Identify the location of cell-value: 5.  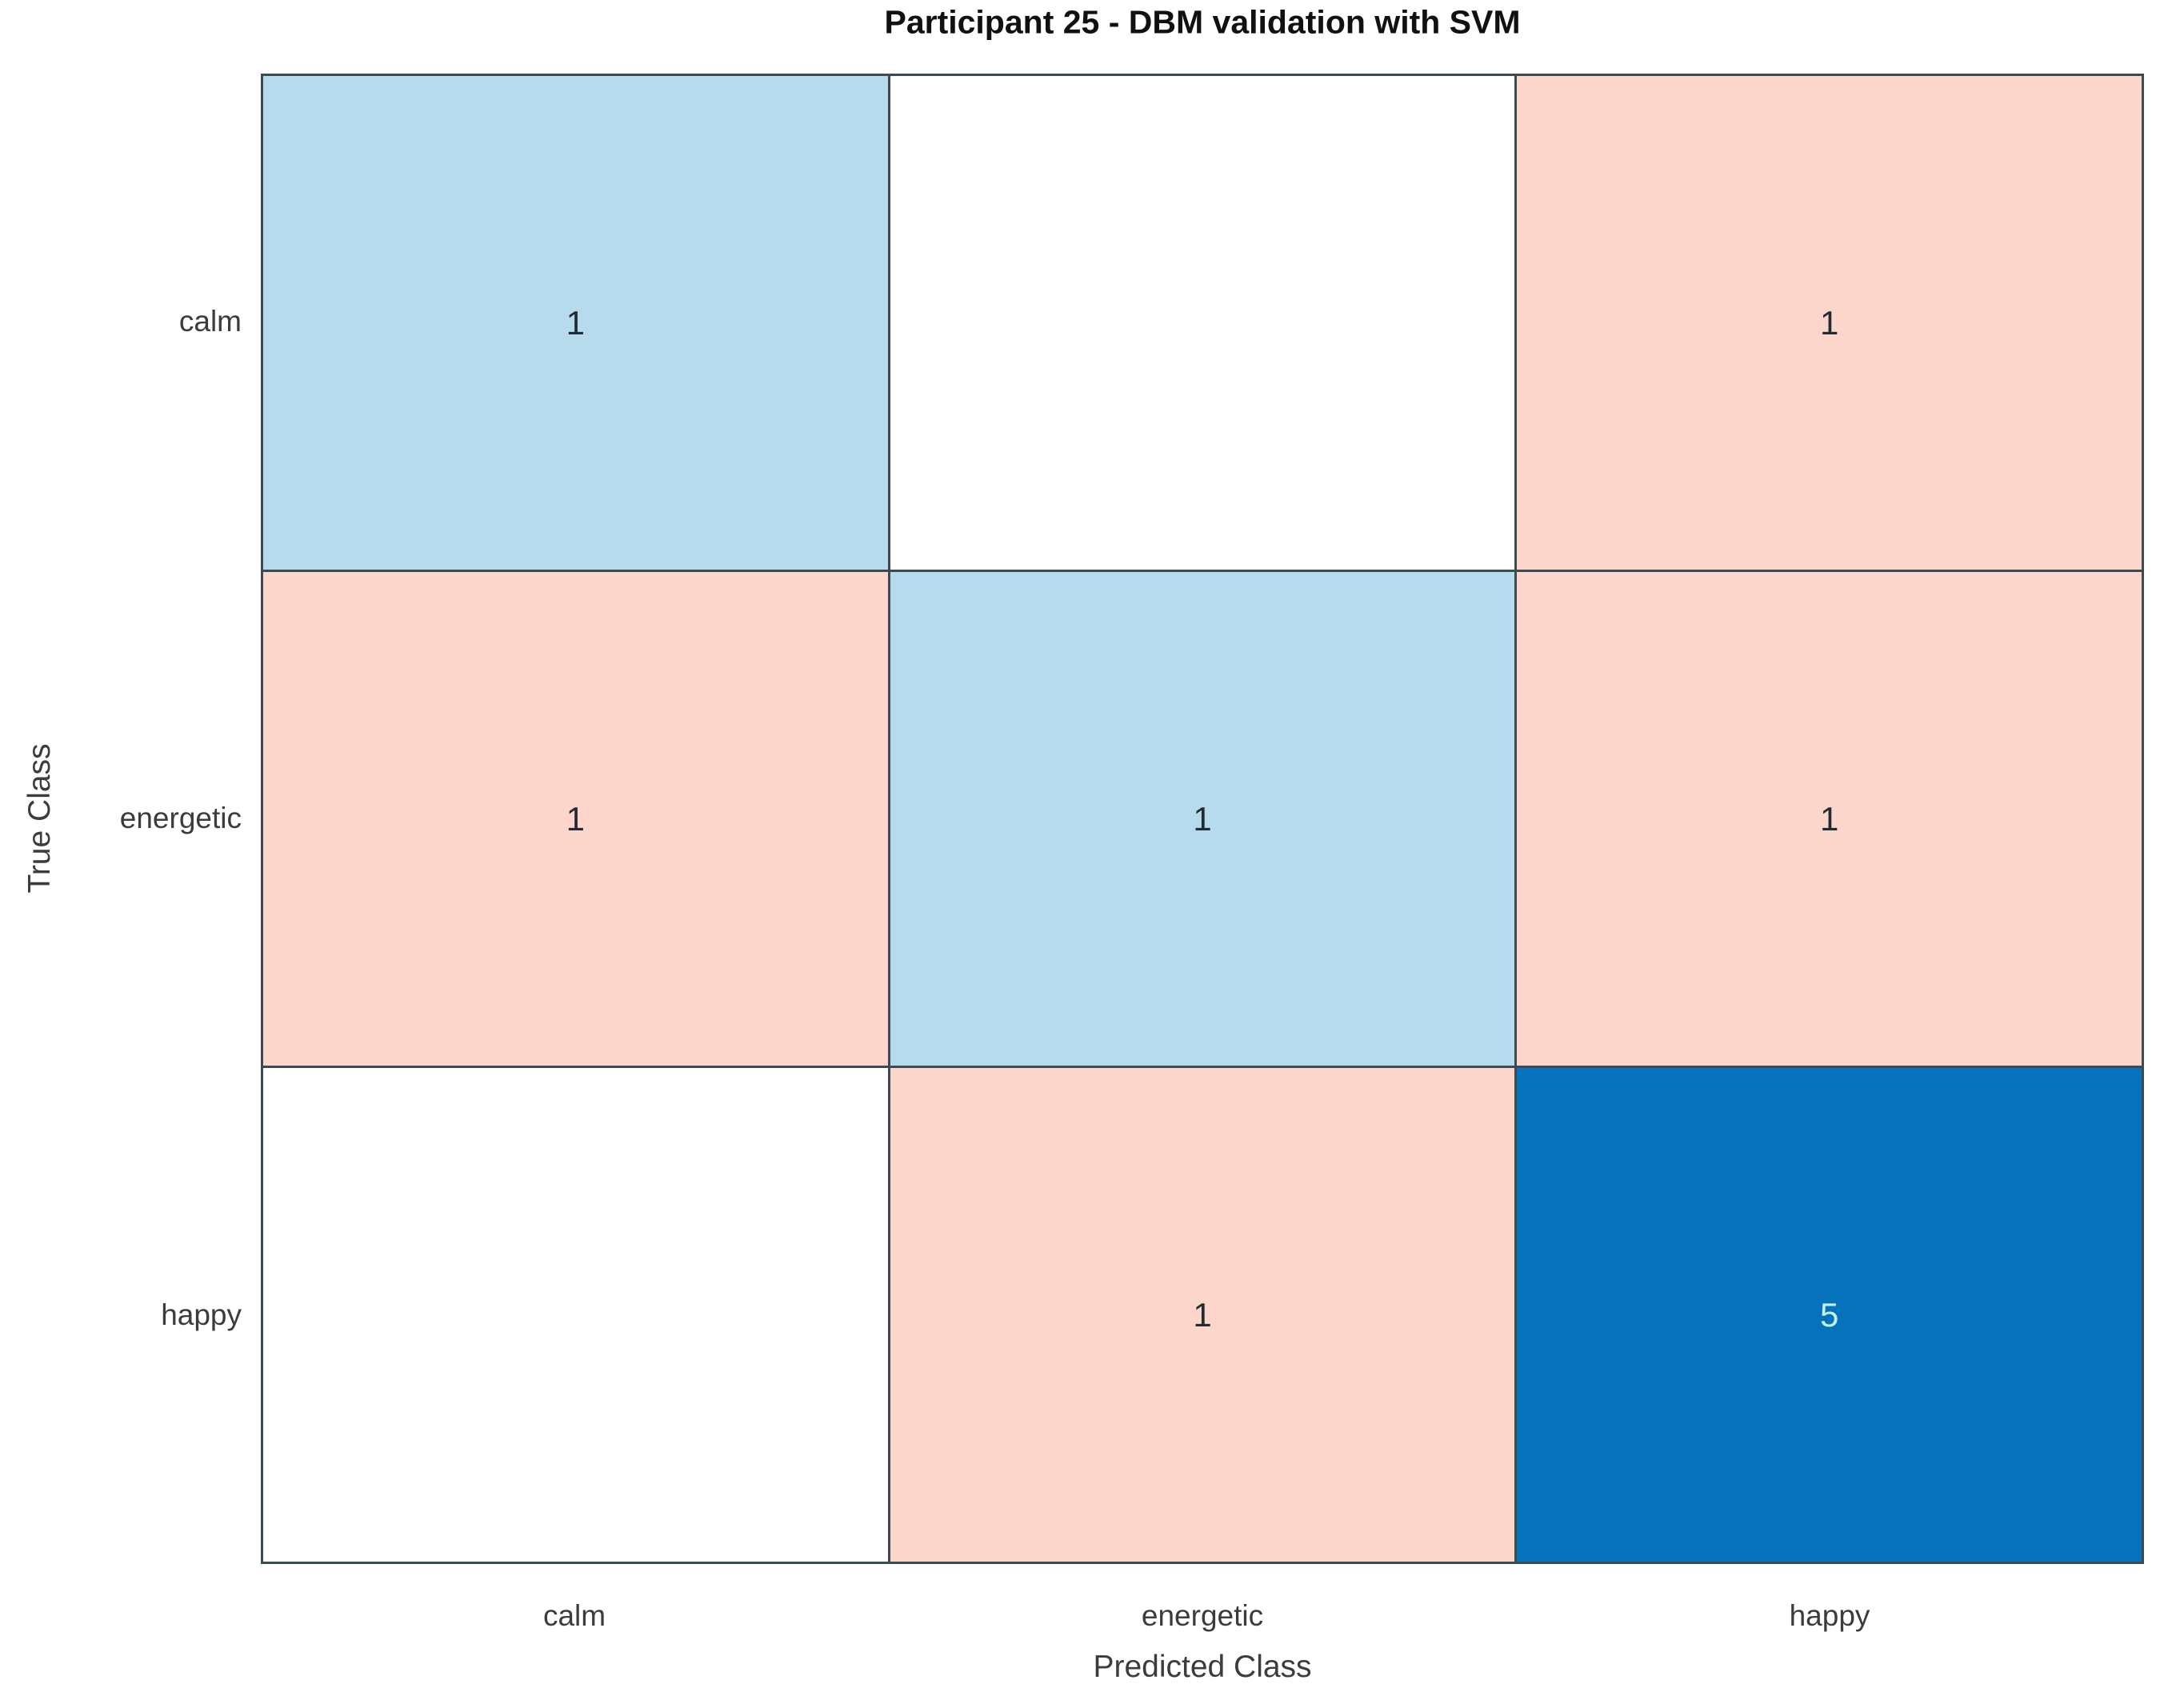
(1829, 1314).